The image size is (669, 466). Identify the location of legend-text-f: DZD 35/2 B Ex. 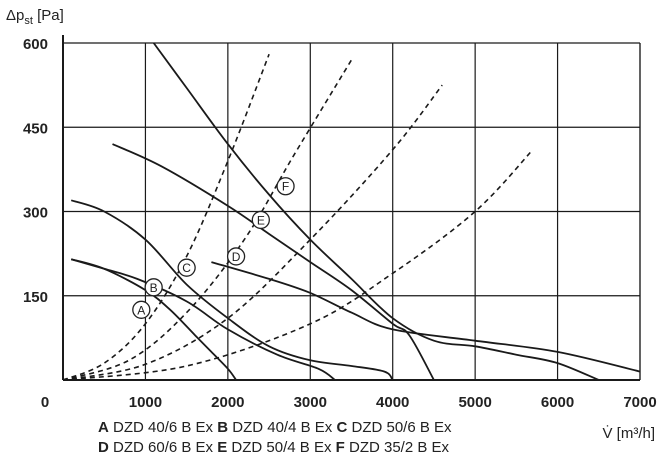
(399, 447).